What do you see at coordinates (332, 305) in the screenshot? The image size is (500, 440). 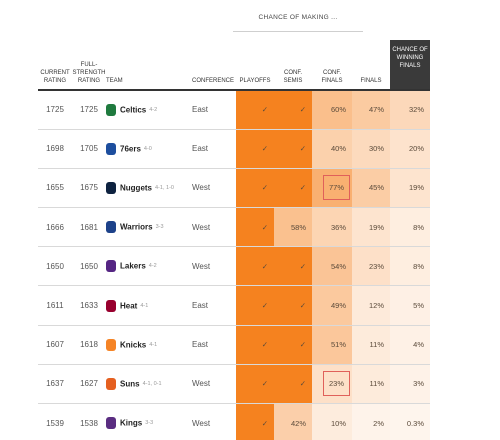 I see `conf-finals-cell: 49%` at bounding box center [332, 305].